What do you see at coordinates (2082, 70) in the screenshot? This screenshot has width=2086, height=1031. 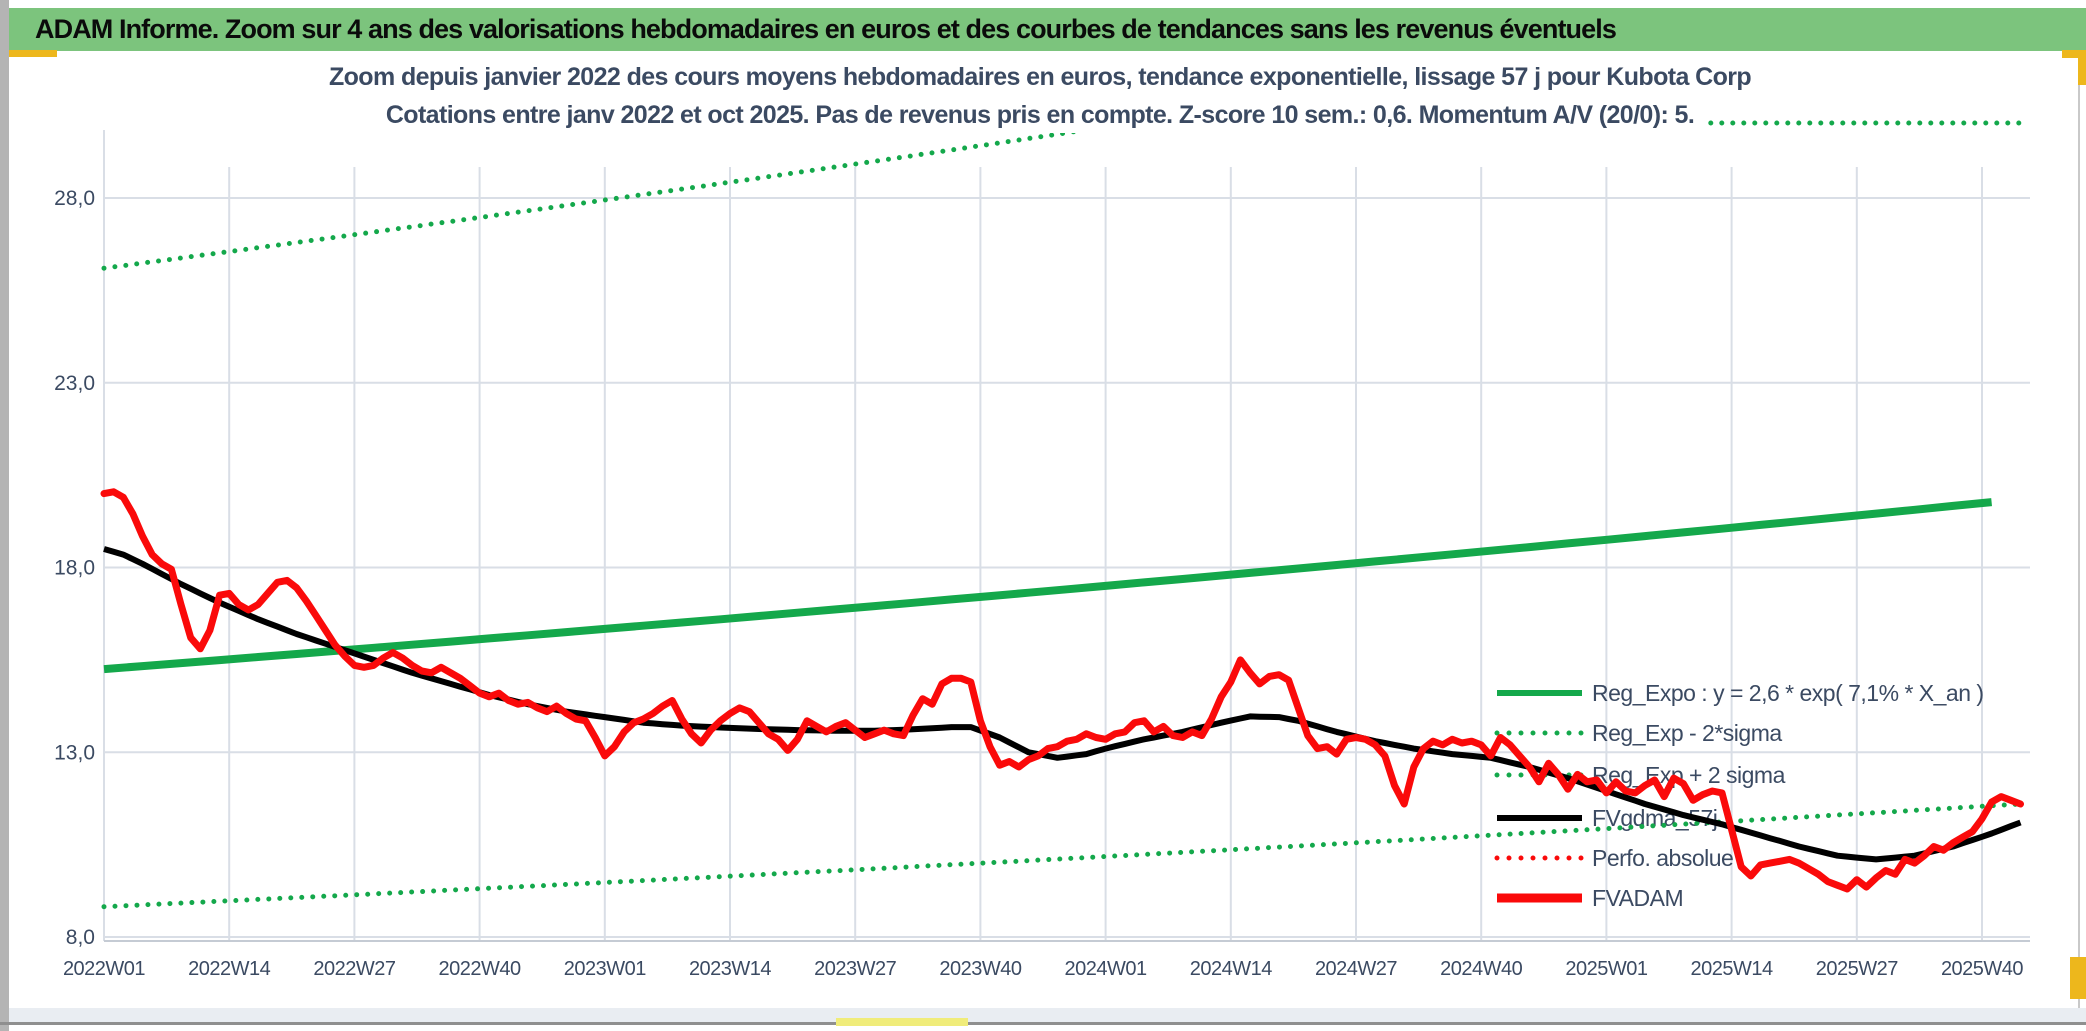 I see `selection-handle-top-right-side` at bounding box center [2082, 70].